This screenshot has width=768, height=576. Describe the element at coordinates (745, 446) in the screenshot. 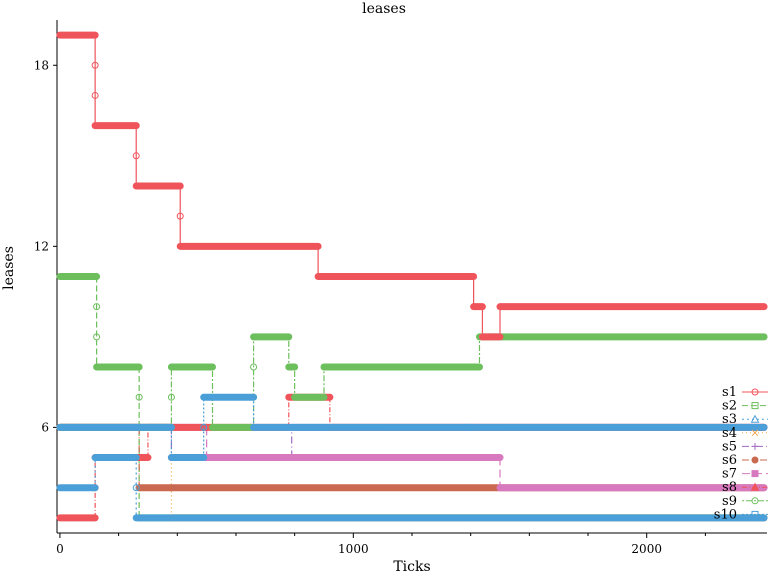

I see `legend-entry-s5: s5` at that location.